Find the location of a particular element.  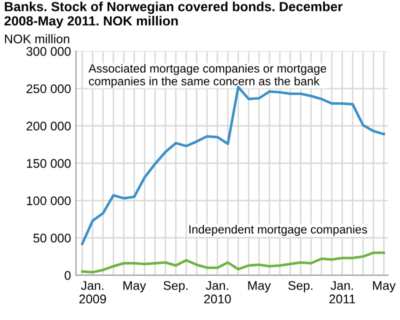

annotation: Associated mortgage companies or mortgage companies in the same concern as the bank is located at coordinates (207, 76).